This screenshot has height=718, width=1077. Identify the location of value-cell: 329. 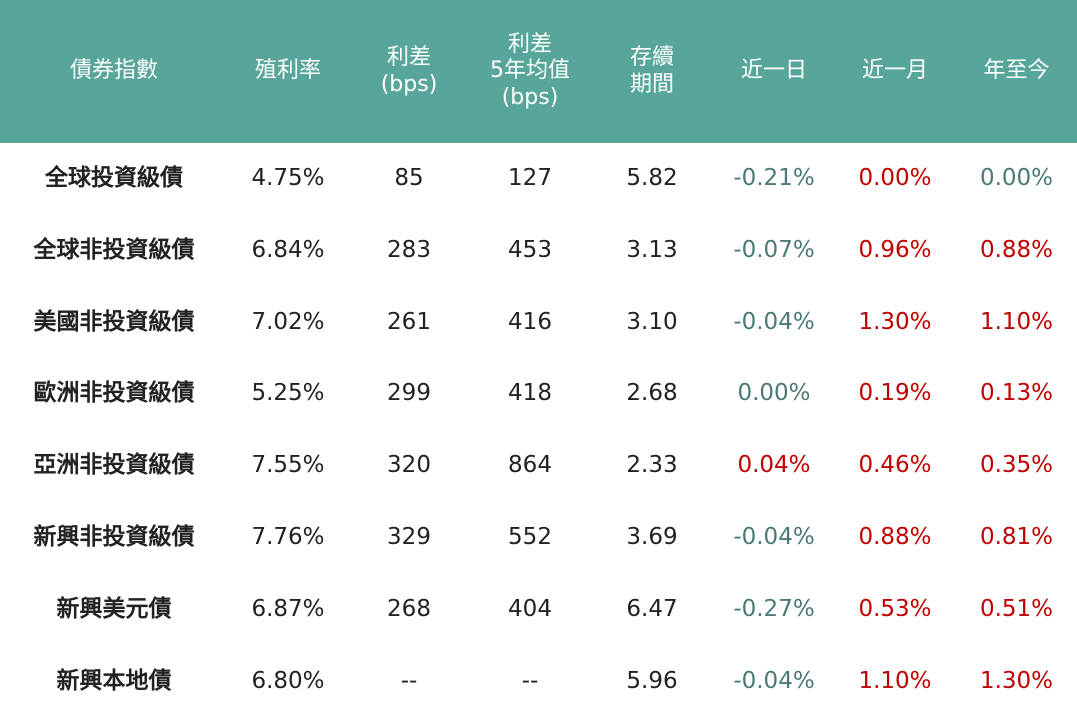
(409, 537).